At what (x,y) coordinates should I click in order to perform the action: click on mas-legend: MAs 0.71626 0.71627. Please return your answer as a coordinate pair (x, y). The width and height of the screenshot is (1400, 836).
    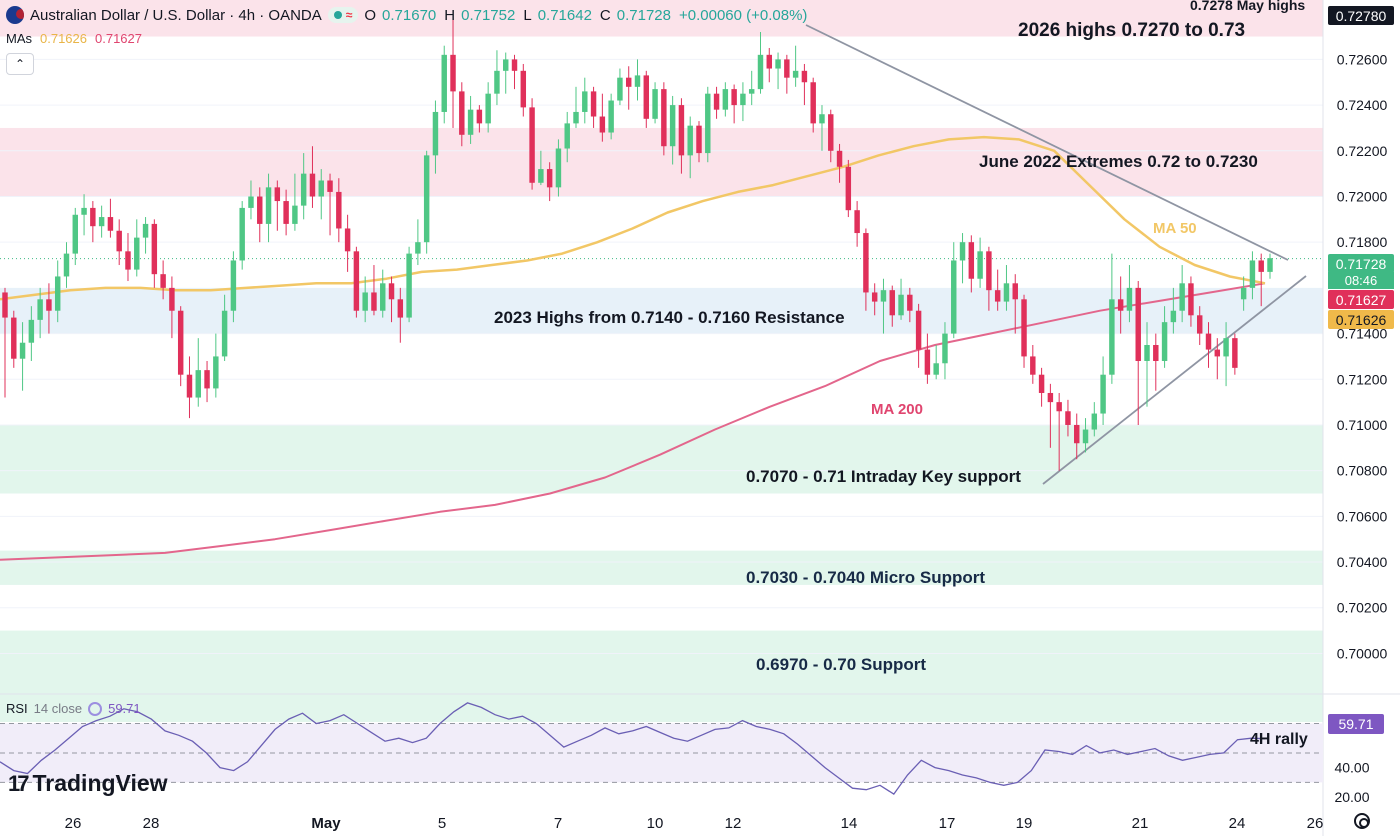
    Looking at the image, I should click on (74, 38).